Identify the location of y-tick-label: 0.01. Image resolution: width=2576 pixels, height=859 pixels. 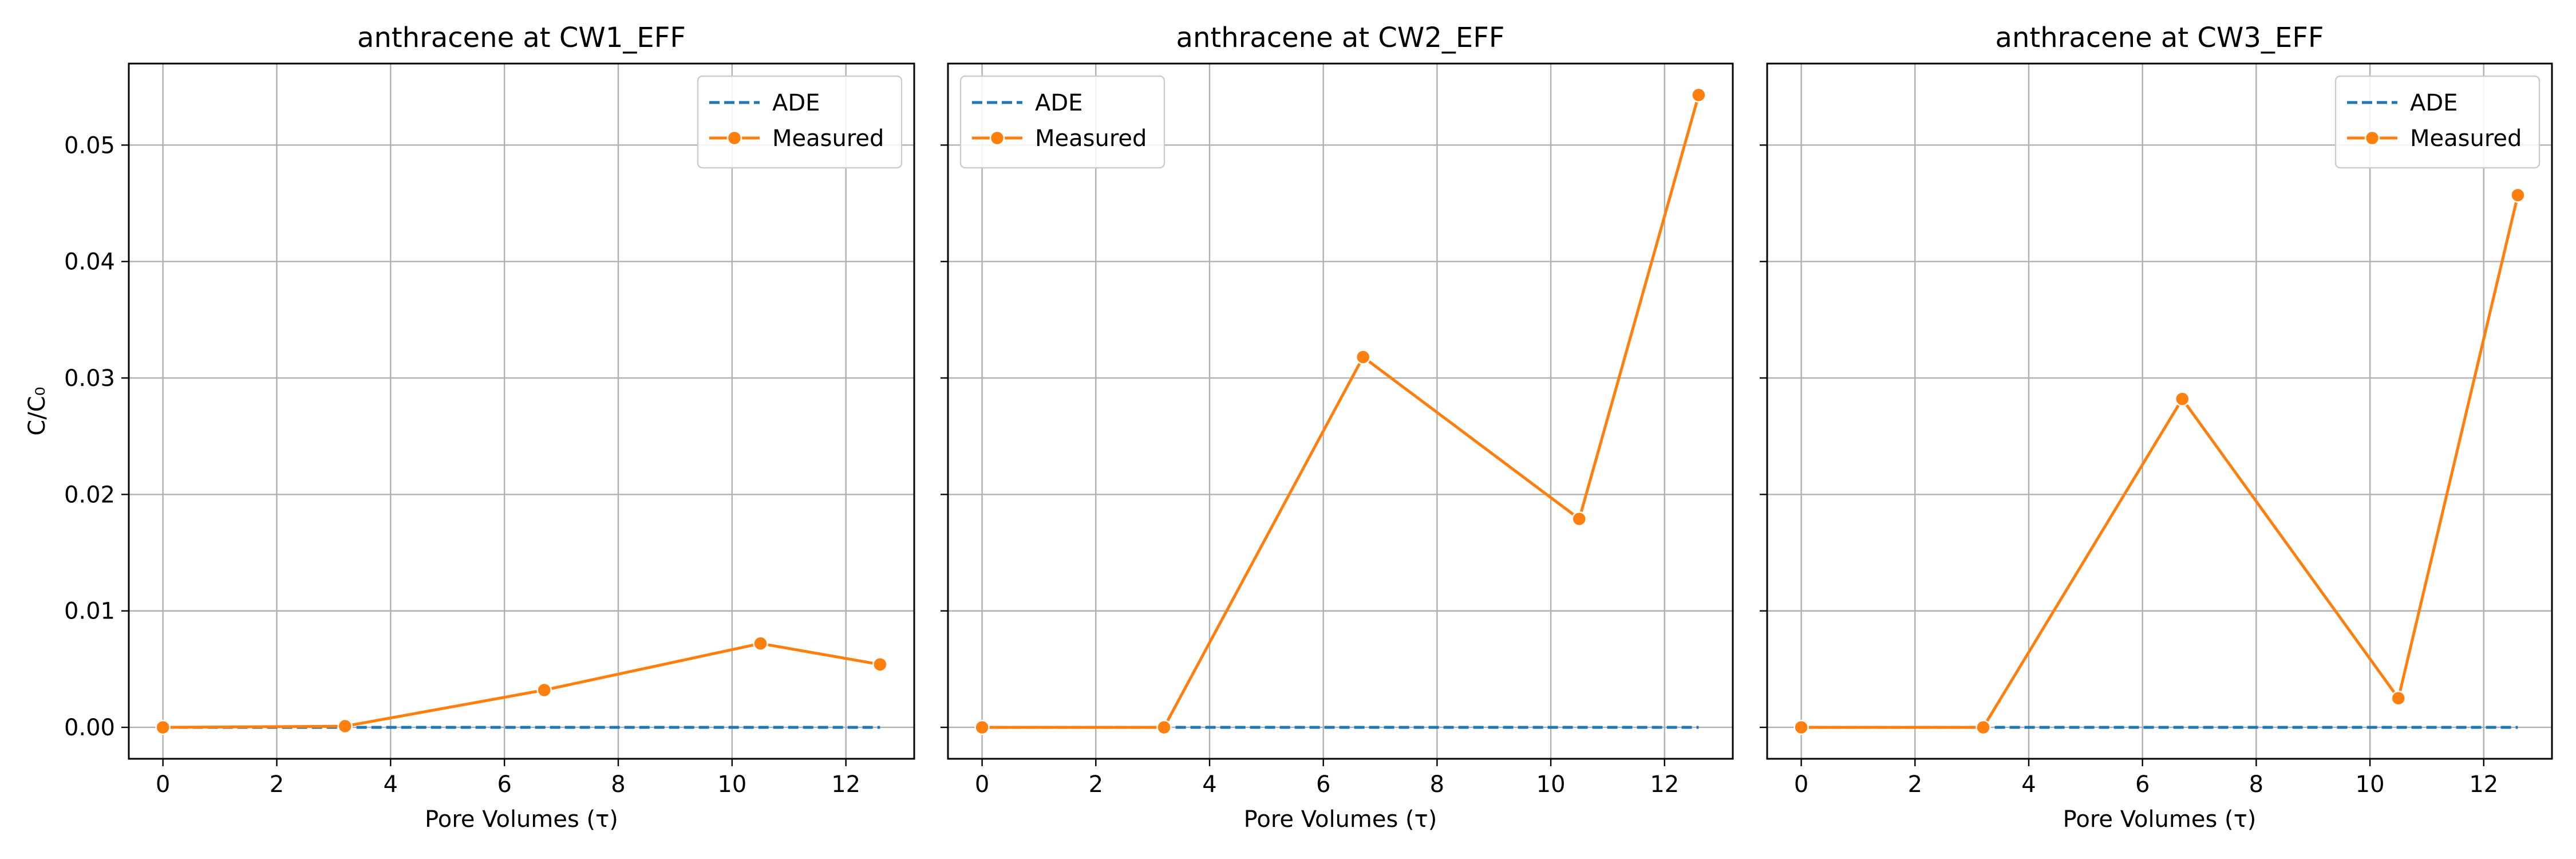
(89, 611).